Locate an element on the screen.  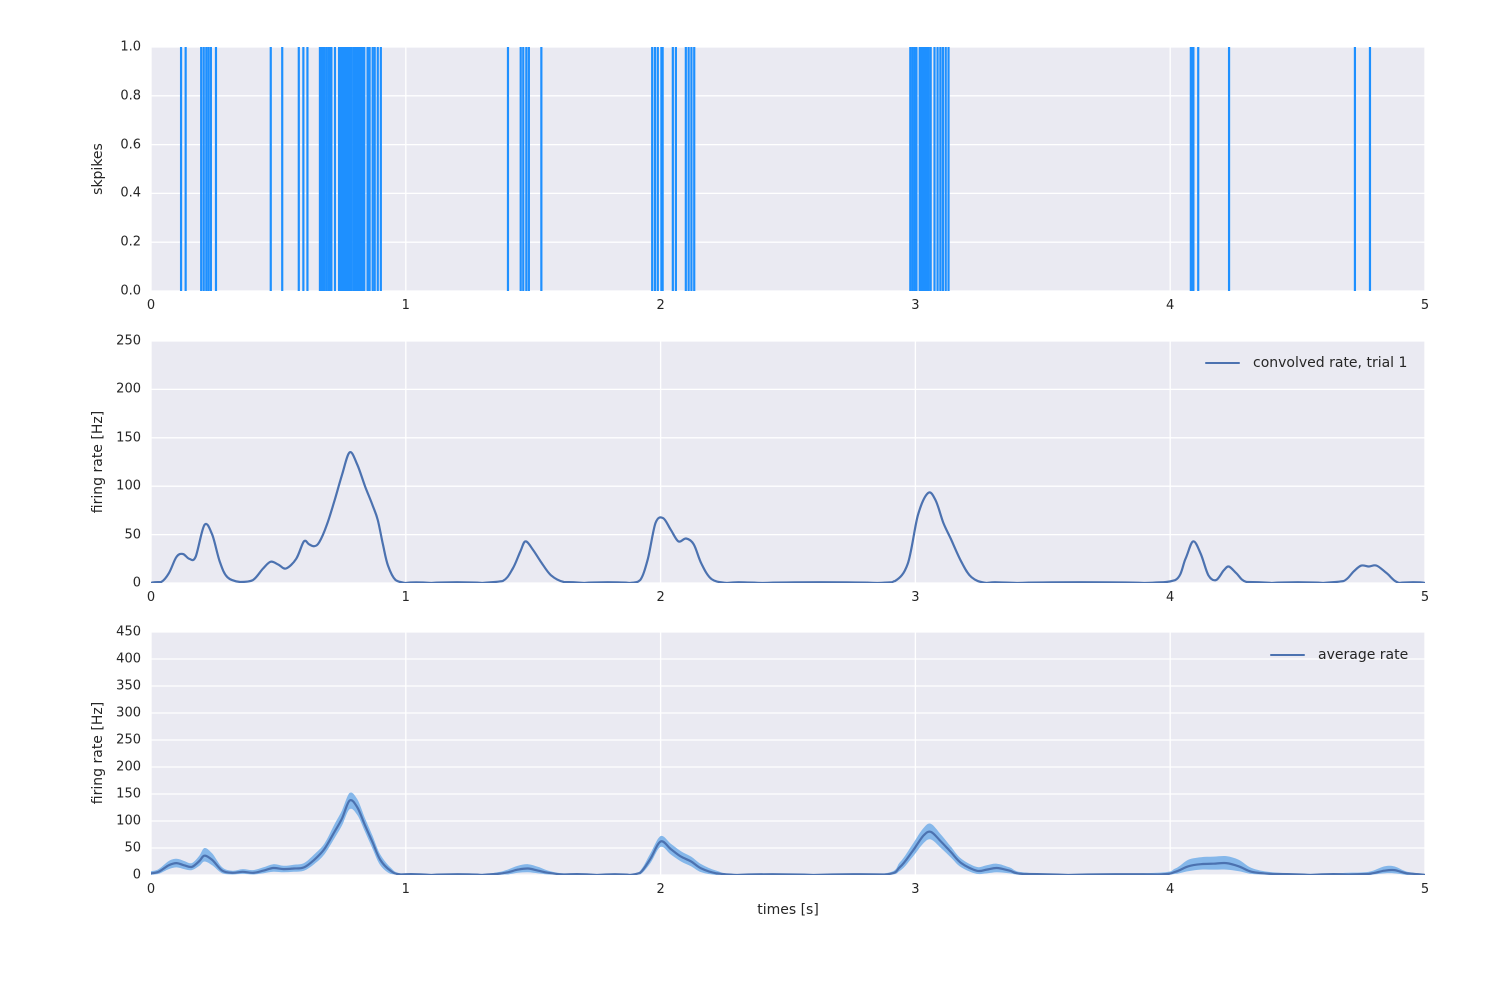
legend-label: convolved rate, trial 1 is located at coordinates (1330, 363).